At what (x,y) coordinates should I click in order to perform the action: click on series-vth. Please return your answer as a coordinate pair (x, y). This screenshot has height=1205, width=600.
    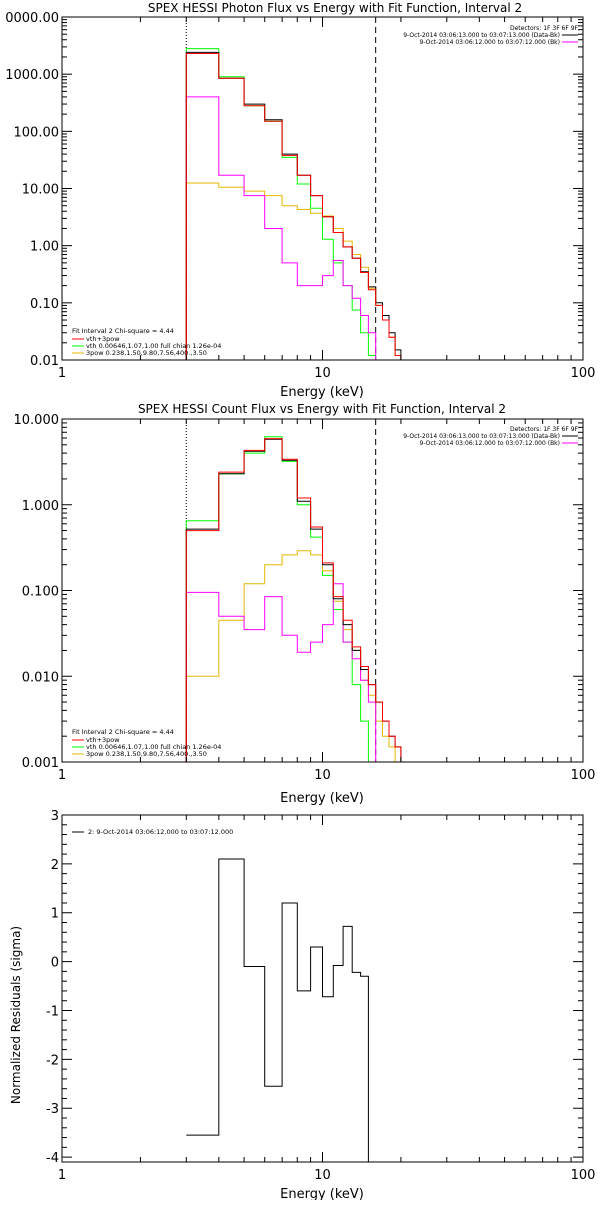
    Looking at the image, I should click on (281, 599).